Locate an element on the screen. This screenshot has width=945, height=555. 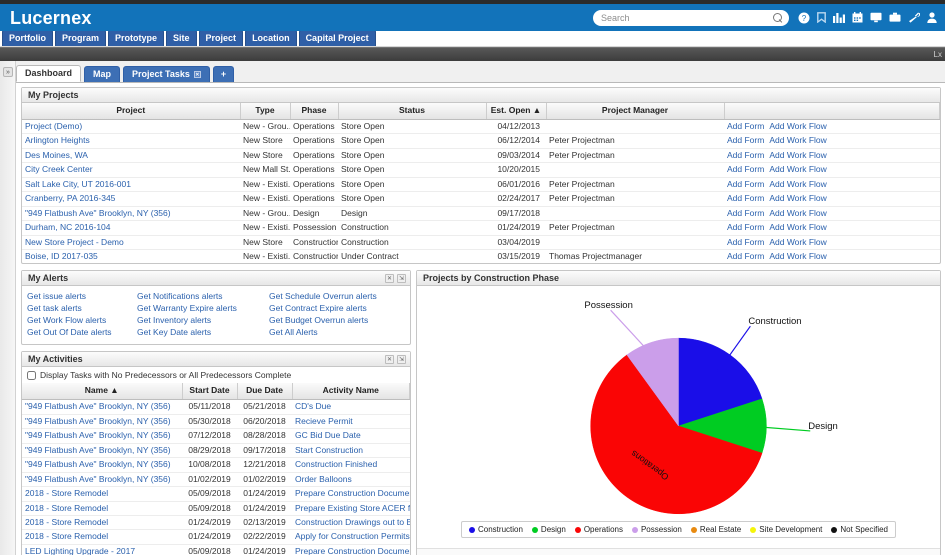
legend-item: Possession is located at coordinates (656, 529).